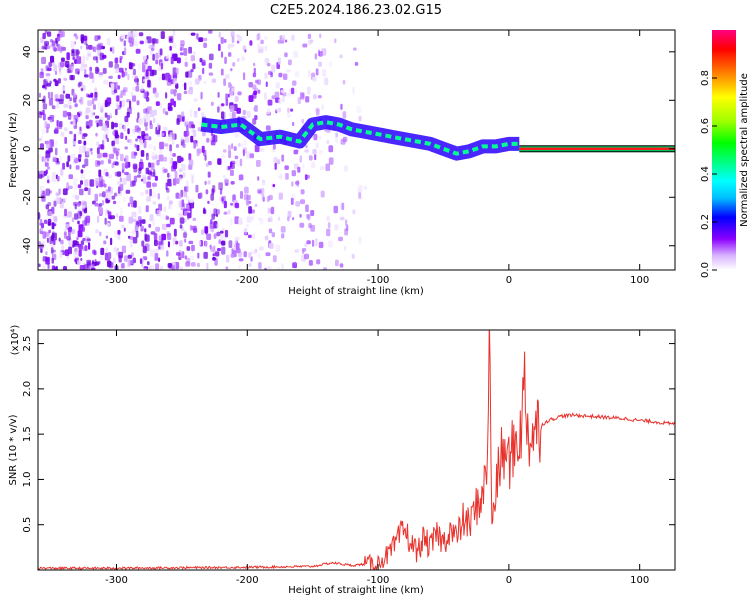 This screenshot has height=604, width=750. I want to click on y-tick-label: 1.0, so click(27, 479).